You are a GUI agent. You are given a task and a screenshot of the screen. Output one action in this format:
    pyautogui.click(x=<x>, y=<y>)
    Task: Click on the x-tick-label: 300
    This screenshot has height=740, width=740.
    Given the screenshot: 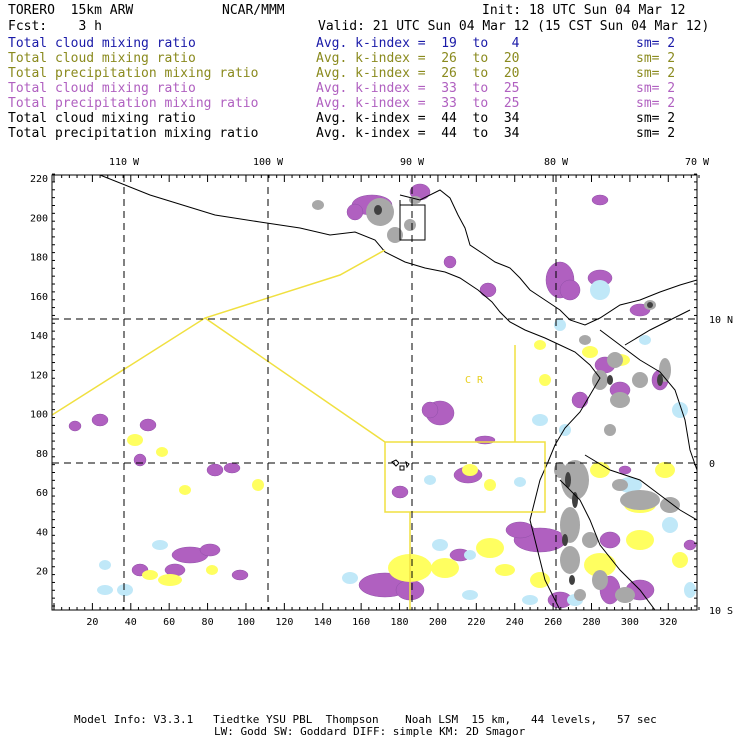 What is the action you would take?
    pyautogui.click(x=630, y=622)
    